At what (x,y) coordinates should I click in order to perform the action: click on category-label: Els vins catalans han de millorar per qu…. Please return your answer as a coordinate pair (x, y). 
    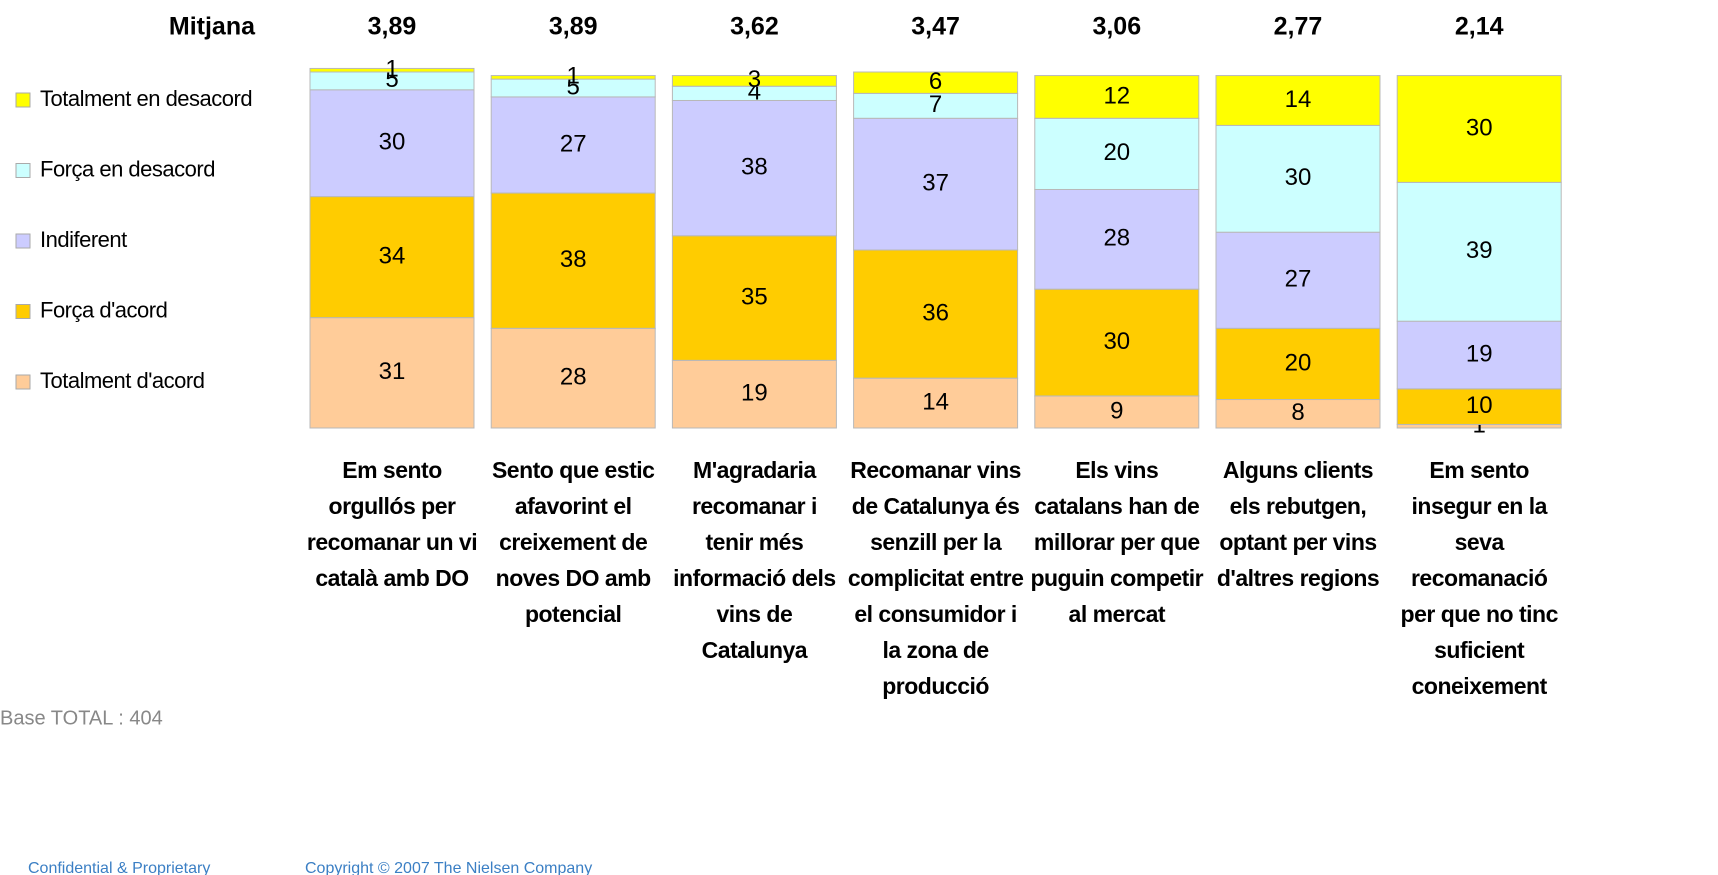
    Looking at the image, I should click on (1117, 542).